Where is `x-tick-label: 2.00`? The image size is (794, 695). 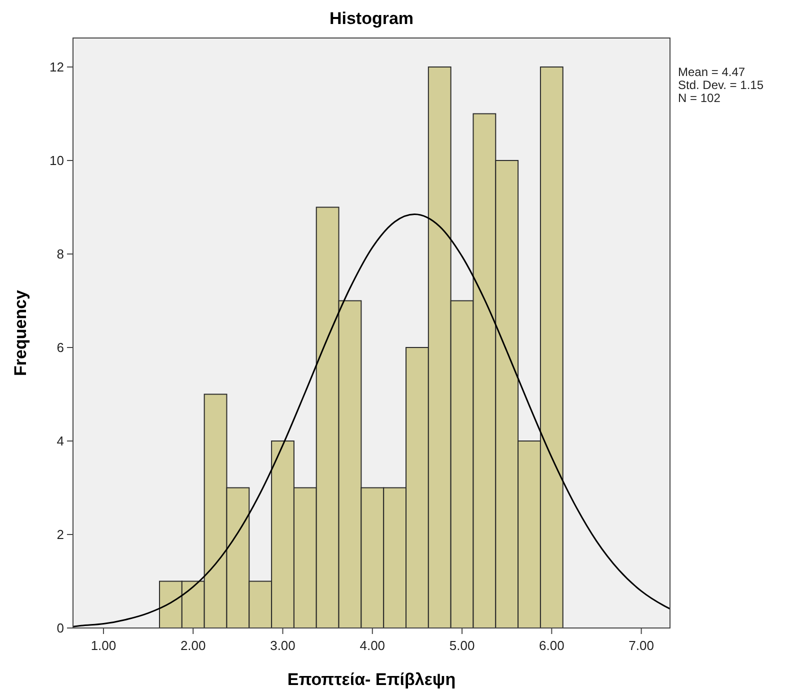 x-tick-label: 2.00 is located at coordinates (193, 645).